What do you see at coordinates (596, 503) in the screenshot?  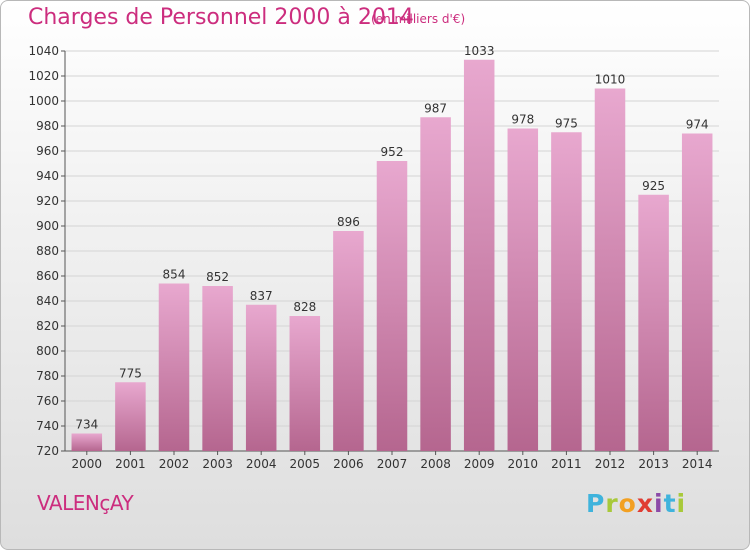 I see `logo-letter: P` at bounding box center [596, 503].